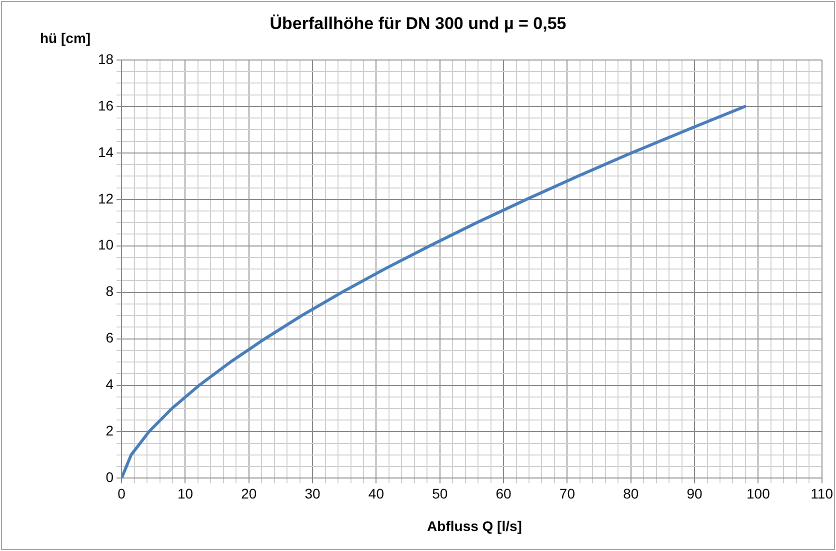 The height and width of the screenshot is (551, 836). What do you see at coordinates (122, 493) in the screenshot?
I see `x-tick-label: 0` at bounding box center [122, 493].